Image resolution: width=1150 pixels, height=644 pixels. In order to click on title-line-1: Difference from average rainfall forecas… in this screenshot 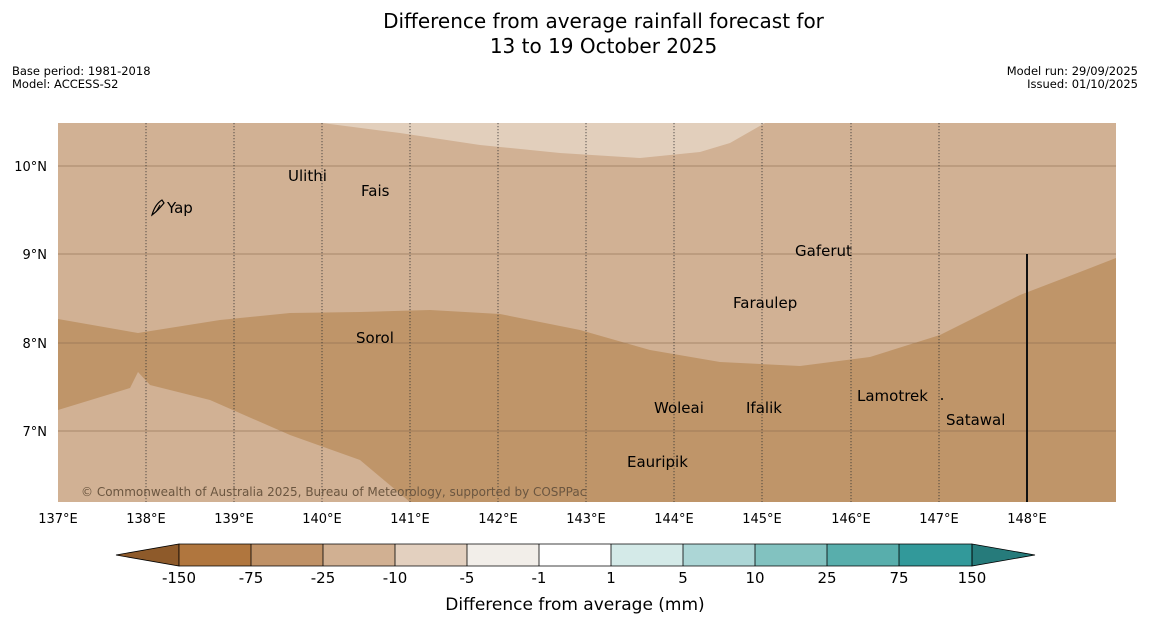, I will do `click(603, 21)`.